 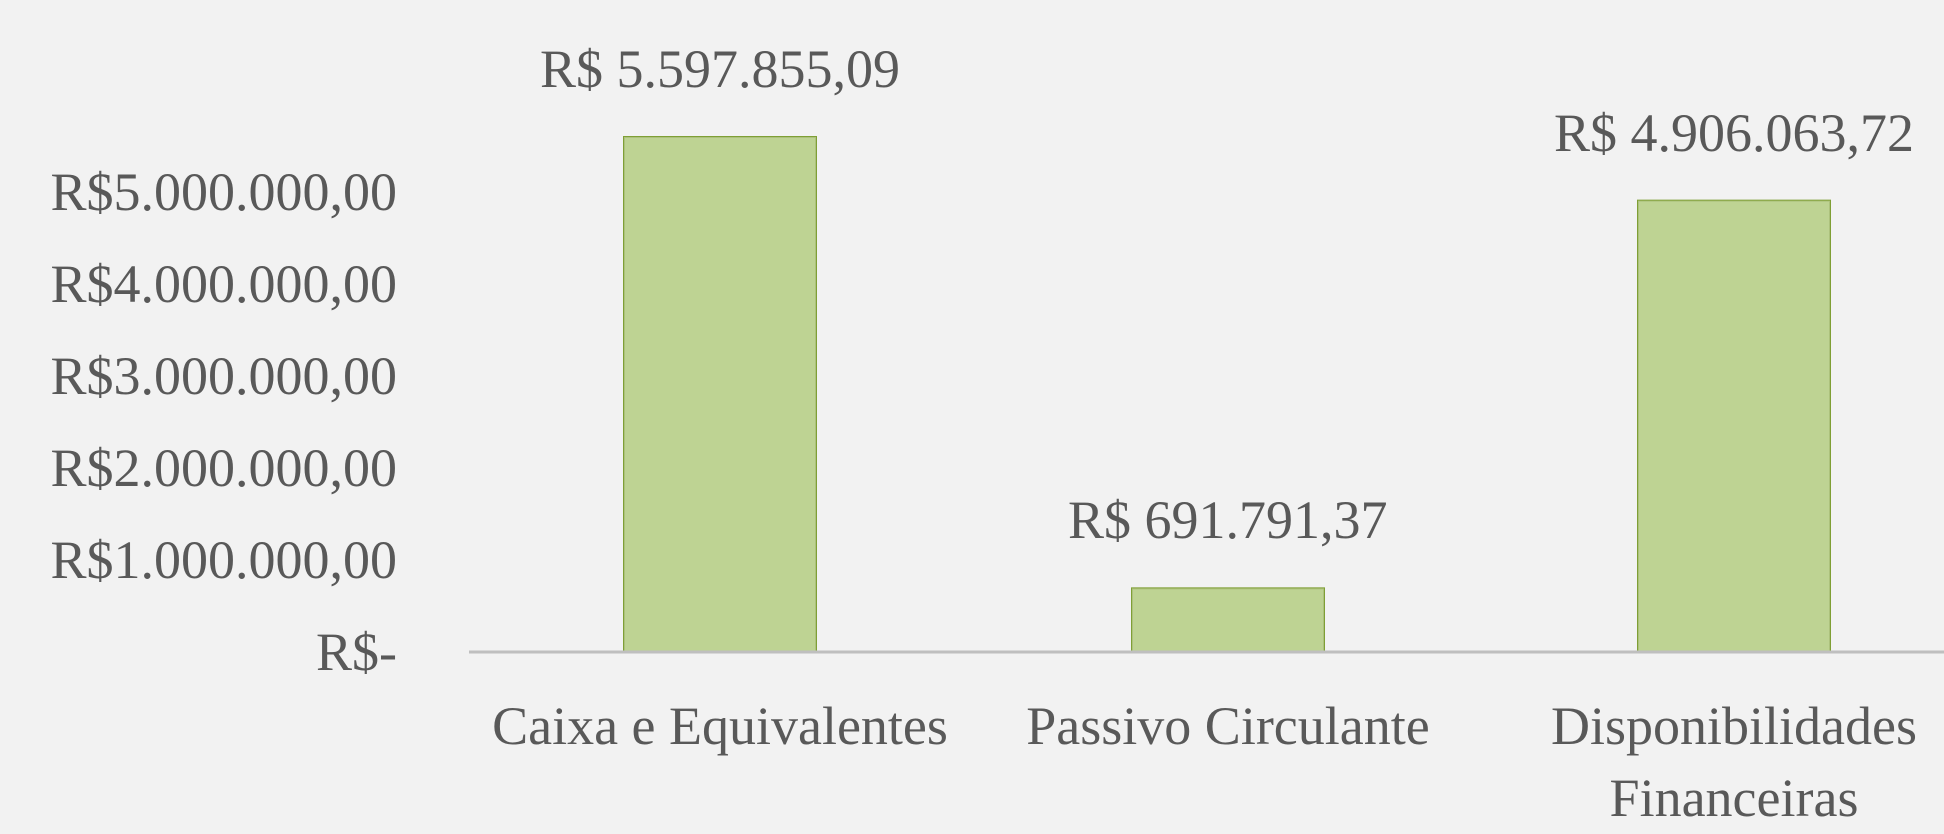 What do you see at coordinates (223, 376) in the screenshot?
I see `y-tick-label: R$3.000.000,00` at bounding box center [223, 376].